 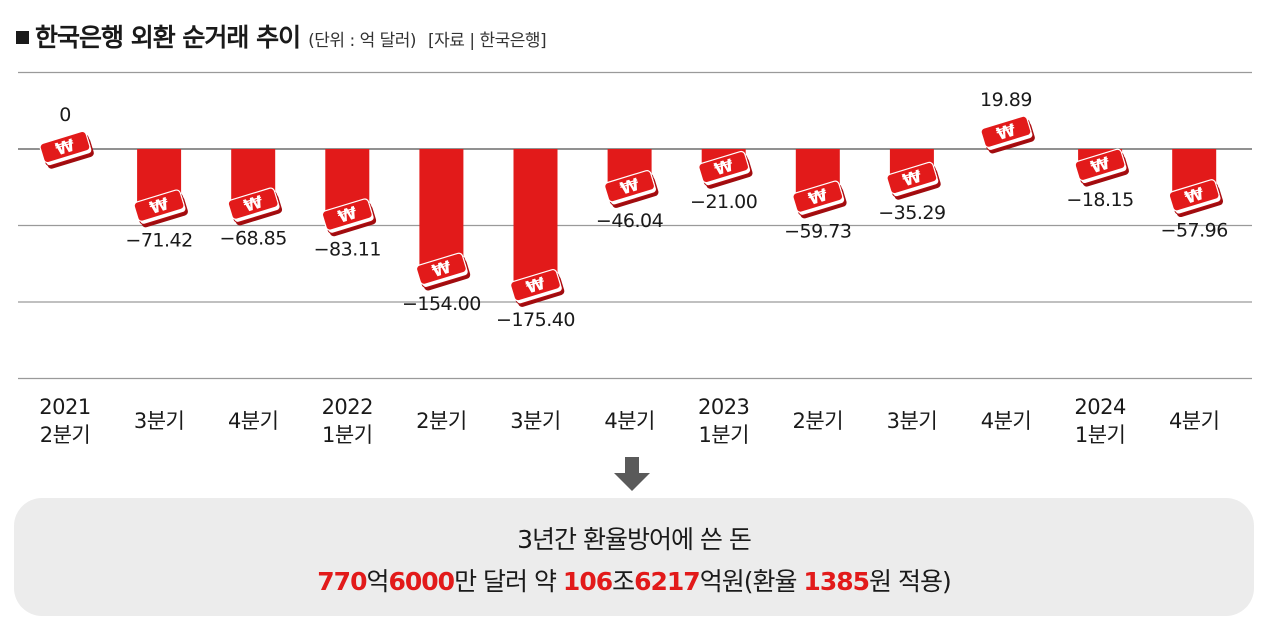 I want to click on chart-title: 한국은행 외환 순거래 추이, so click(x=168, y=37).